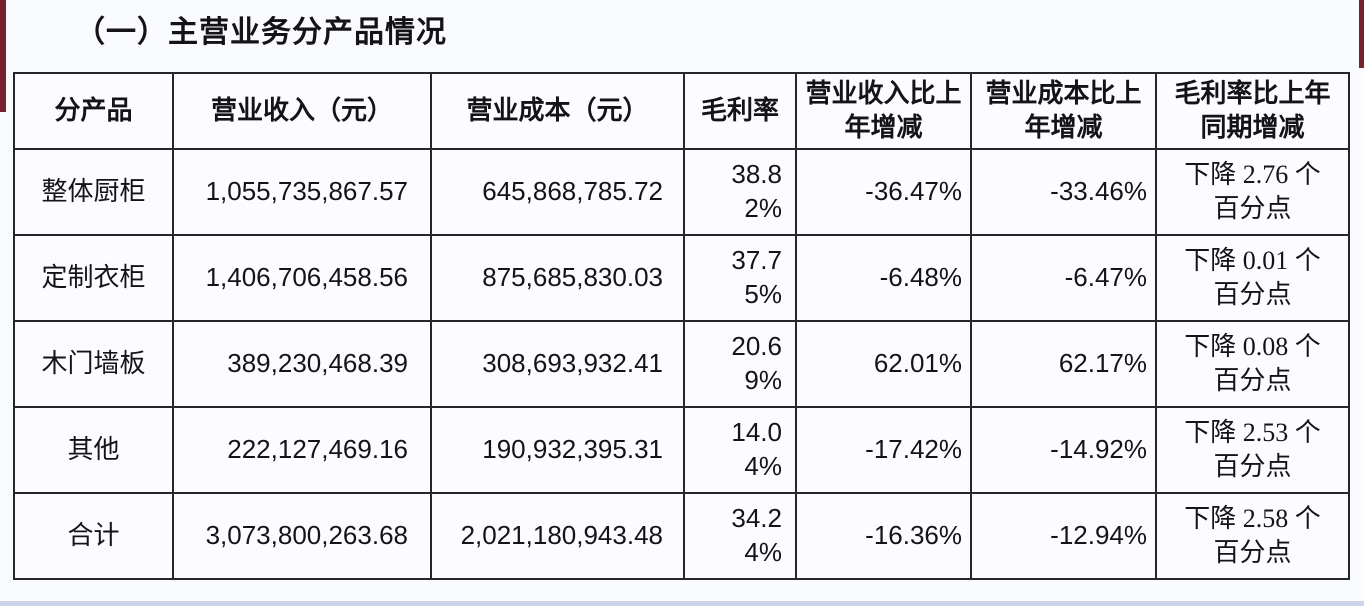 The image size is (1364, 606). Describe the element at coordinates (1063, 450) in the screenshot. I see `cost-yoy-cell: -14.92%` at that location.